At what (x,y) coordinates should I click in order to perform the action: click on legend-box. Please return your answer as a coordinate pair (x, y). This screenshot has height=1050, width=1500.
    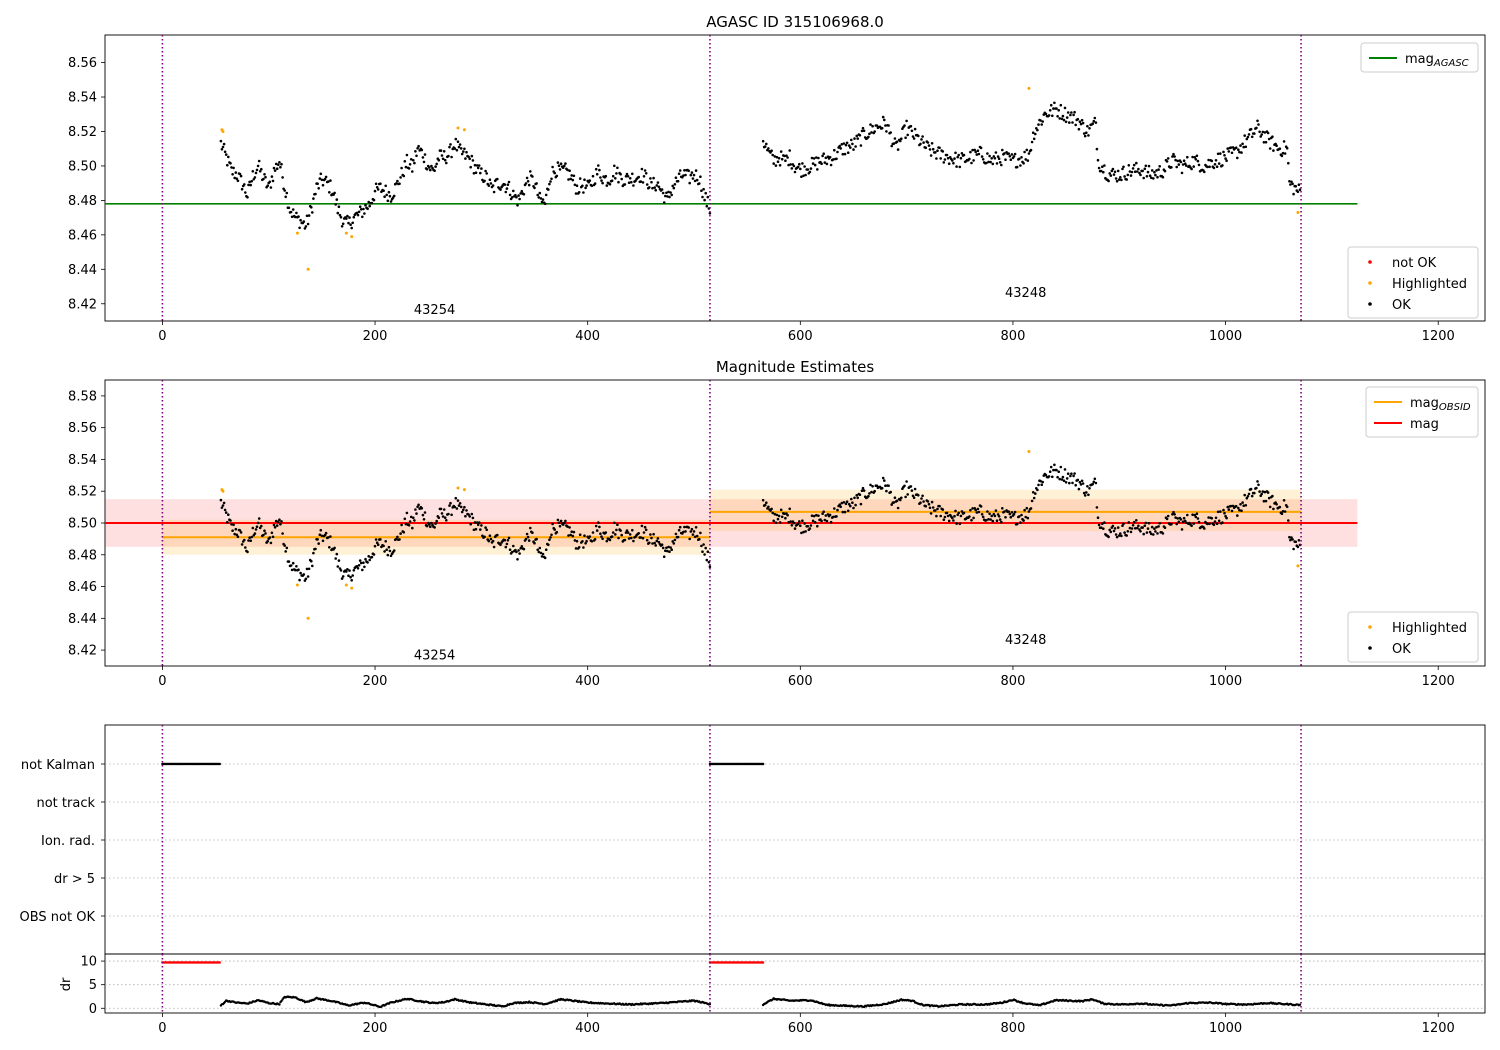
    Looking at the image, I should click on (1419, 57).